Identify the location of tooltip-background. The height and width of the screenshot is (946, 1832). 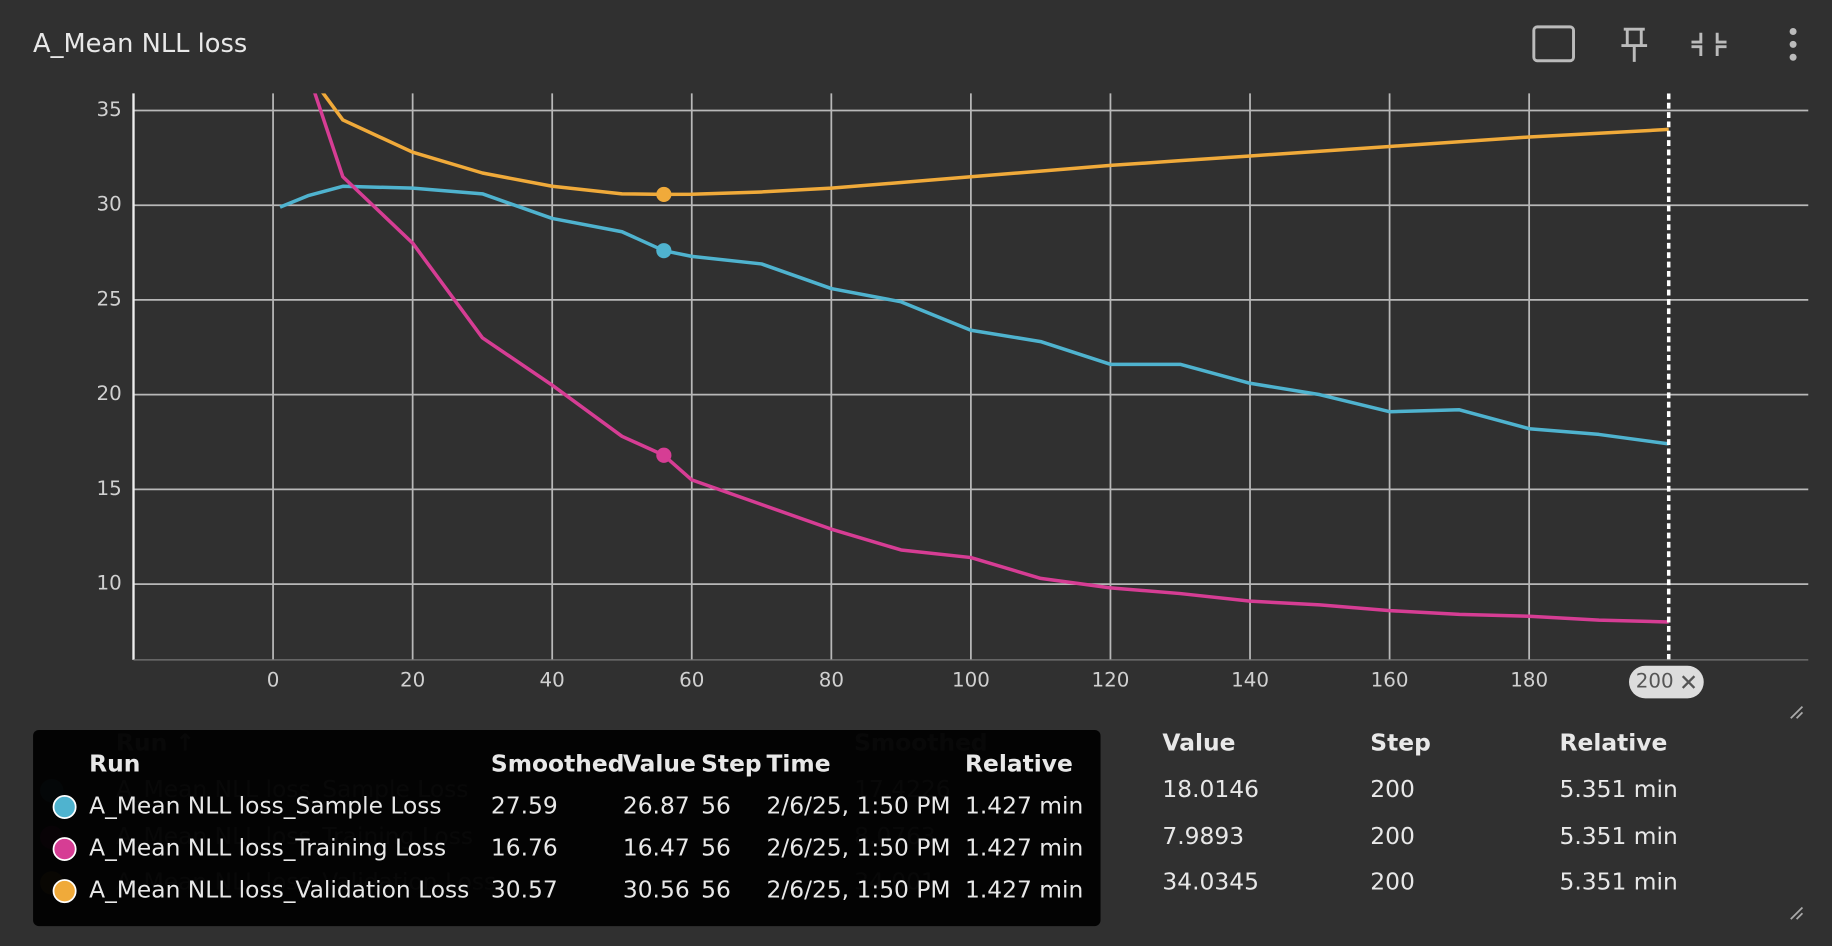
(567, 828).